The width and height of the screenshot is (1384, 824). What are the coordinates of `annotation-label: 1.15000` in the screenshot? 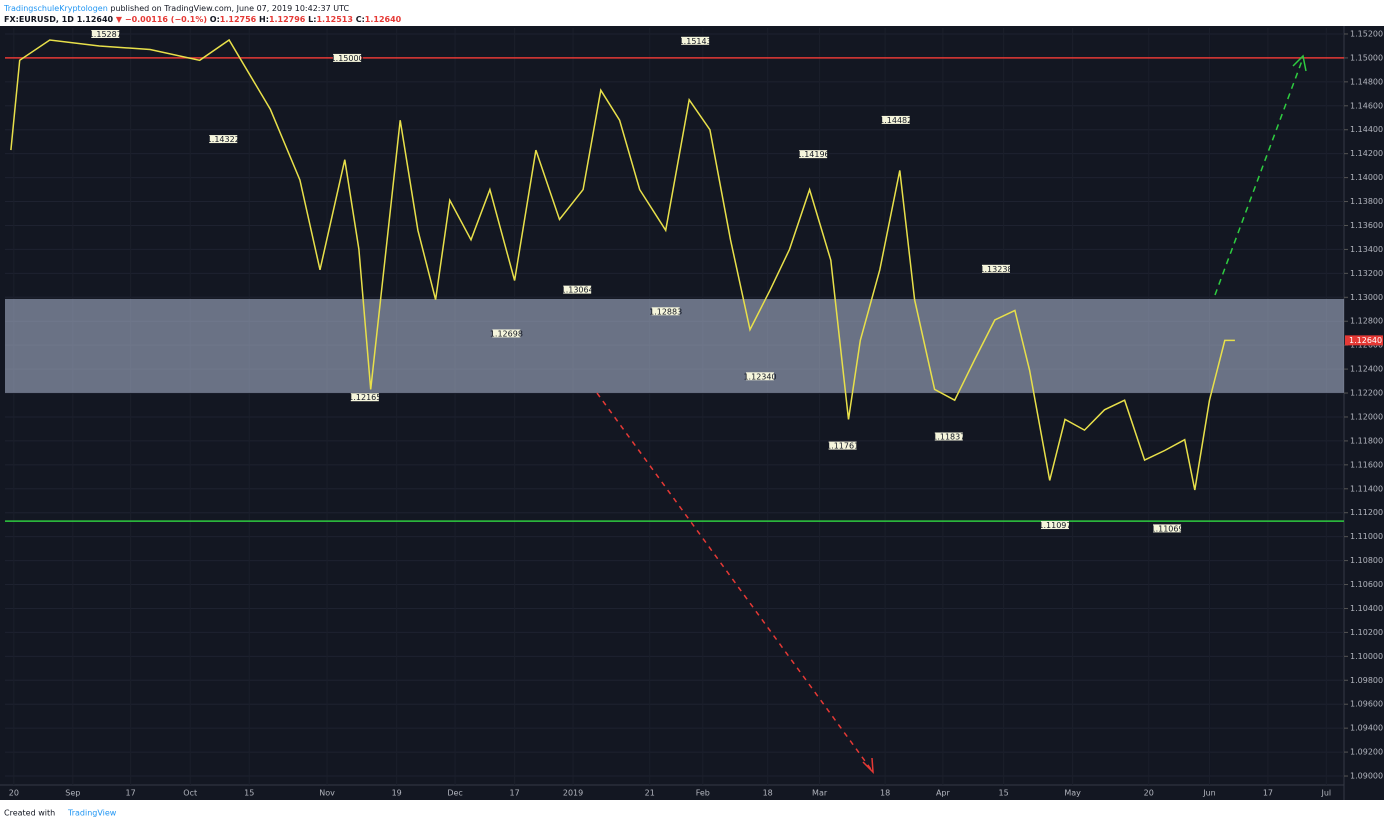 It's located at (347, 58).